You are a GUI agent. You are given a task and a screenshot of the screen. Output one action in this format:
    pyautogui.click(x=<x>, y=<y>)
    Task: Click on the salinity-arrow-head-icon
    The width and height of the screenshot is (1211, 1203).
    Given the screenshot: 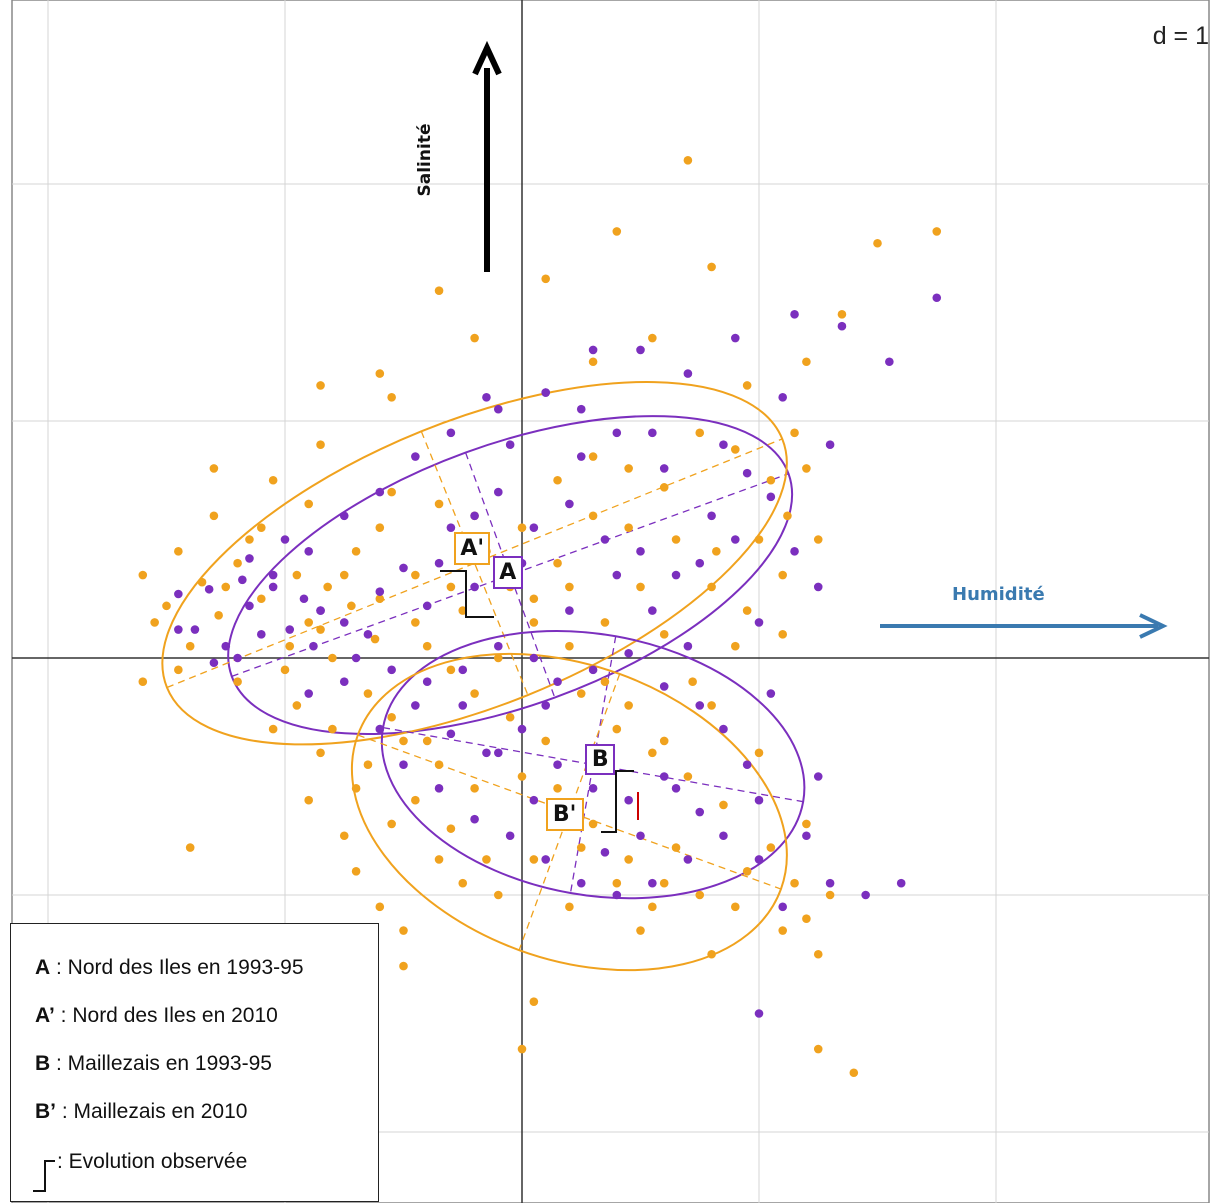 What is the action you would take?
    pyautogui.click(x=487, y=58)
    